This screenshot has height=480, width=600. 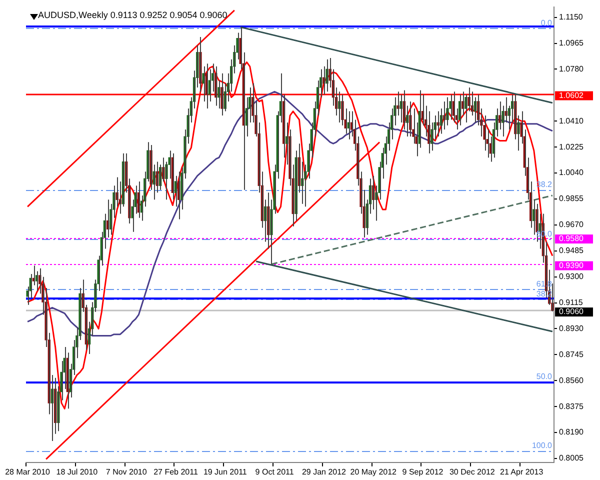 What do you see at coordinates (274, 471) in the screenshot?
I see `x-tick-label: 9 Oct 2011` at bounding box center [274, 471].